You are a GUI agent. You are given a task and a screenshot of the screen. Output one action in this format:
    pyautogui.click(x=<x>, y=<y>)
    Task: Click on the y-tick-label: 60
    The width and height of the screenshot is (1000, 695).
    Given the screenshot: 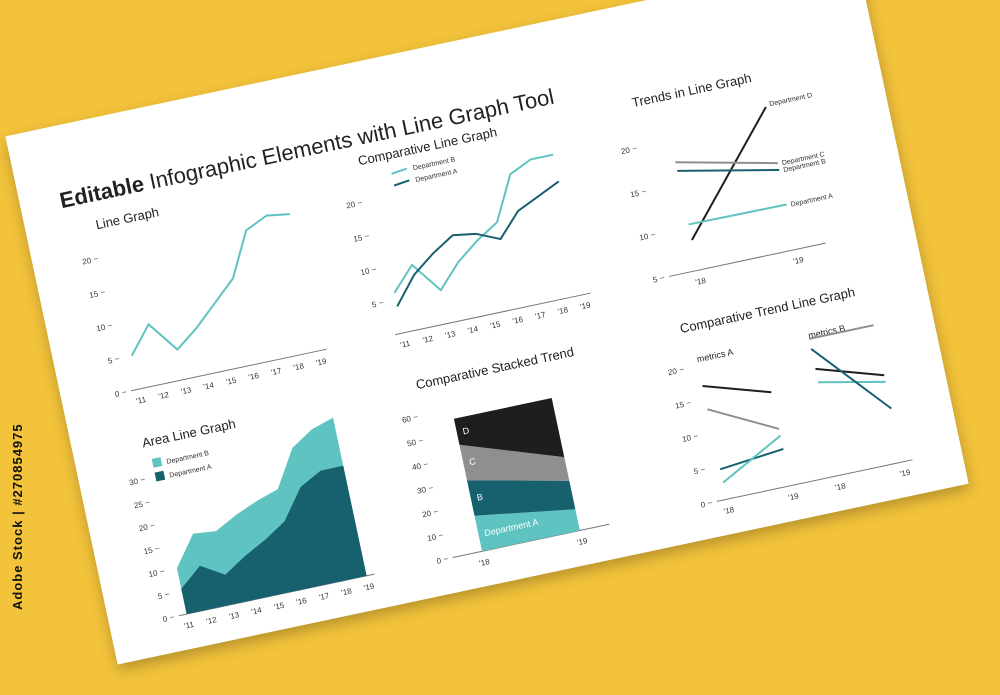 What is the action you would take?
    pyautogui.click(x=406, y=419)
    